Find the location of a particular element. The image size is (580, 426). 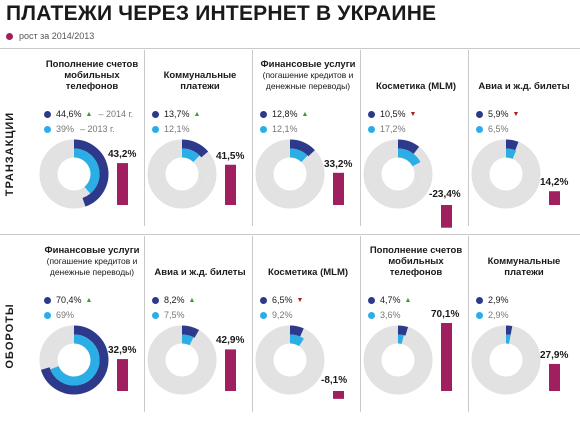

category-title-text: Пополнение счетов мобильных телефонов is located at coordinates (92, 75).